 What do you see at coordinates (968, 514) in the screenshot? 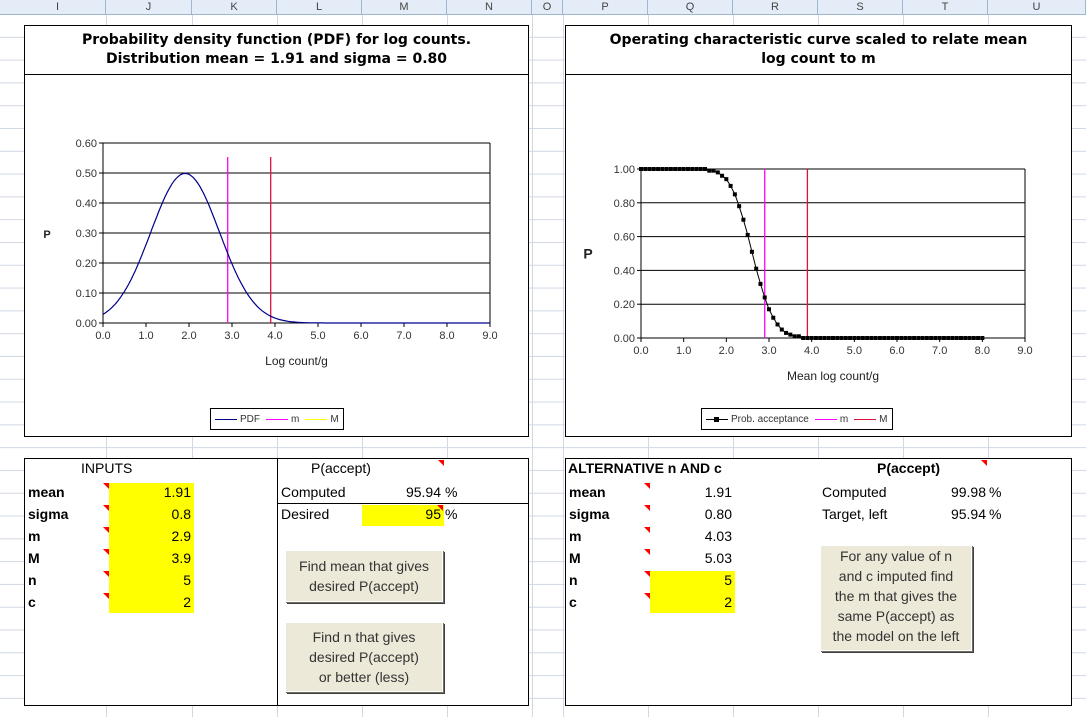
I see `target-value: 95.94` at bounding box center [968, 514].